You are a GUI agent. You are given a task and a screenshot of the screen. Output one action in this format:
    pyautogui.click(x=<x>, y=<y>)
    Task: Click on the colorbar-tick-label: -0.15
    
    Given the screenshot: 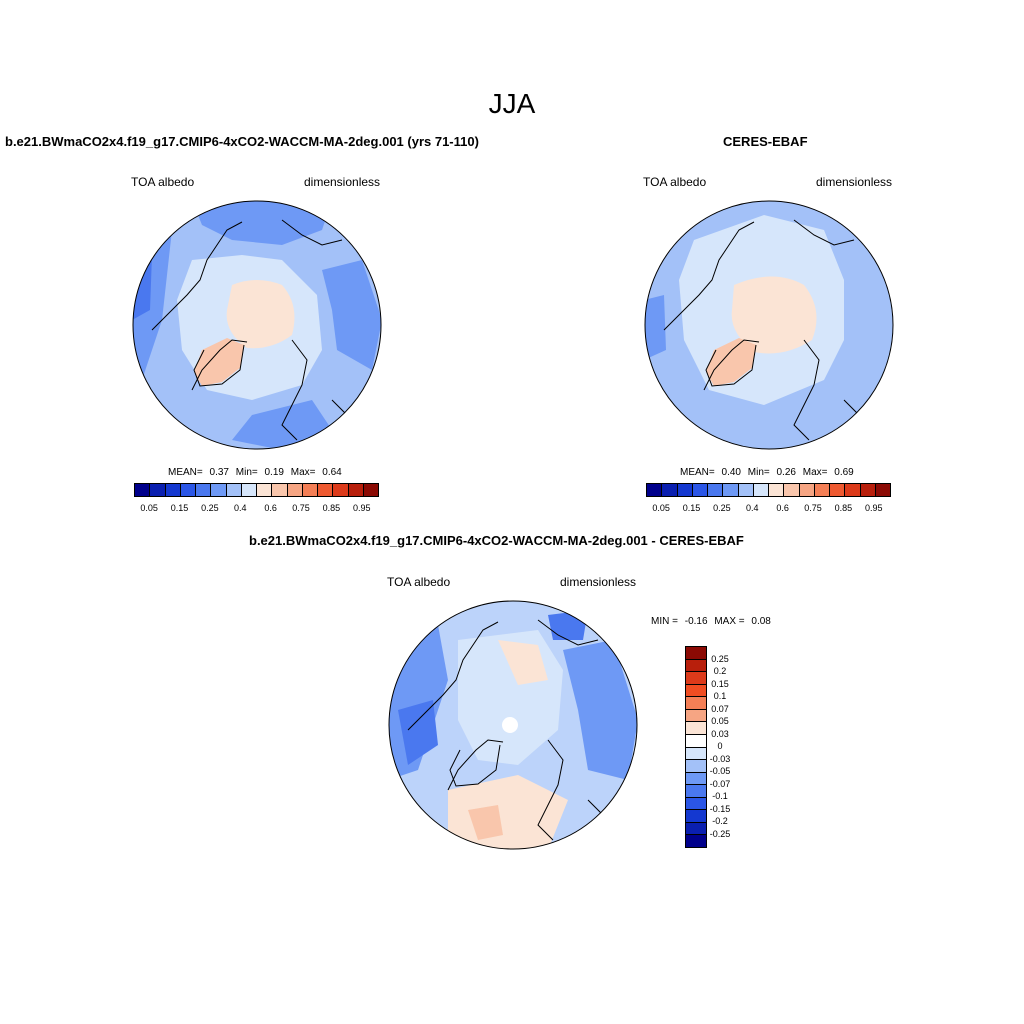 What is the action you would take?
    pyautogui.click(x=720, y=808)
    